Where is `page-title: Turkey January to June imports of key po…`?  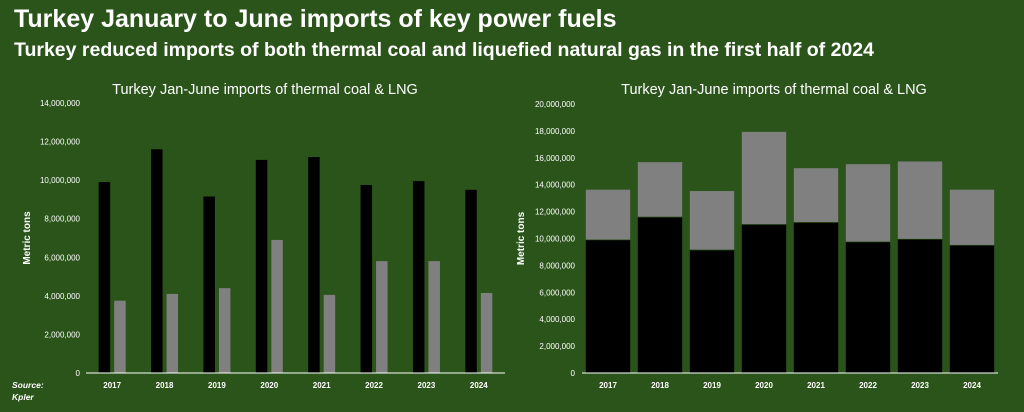 page-title: Turkey January to June imports of key po… is located at coordinates (315, 19).